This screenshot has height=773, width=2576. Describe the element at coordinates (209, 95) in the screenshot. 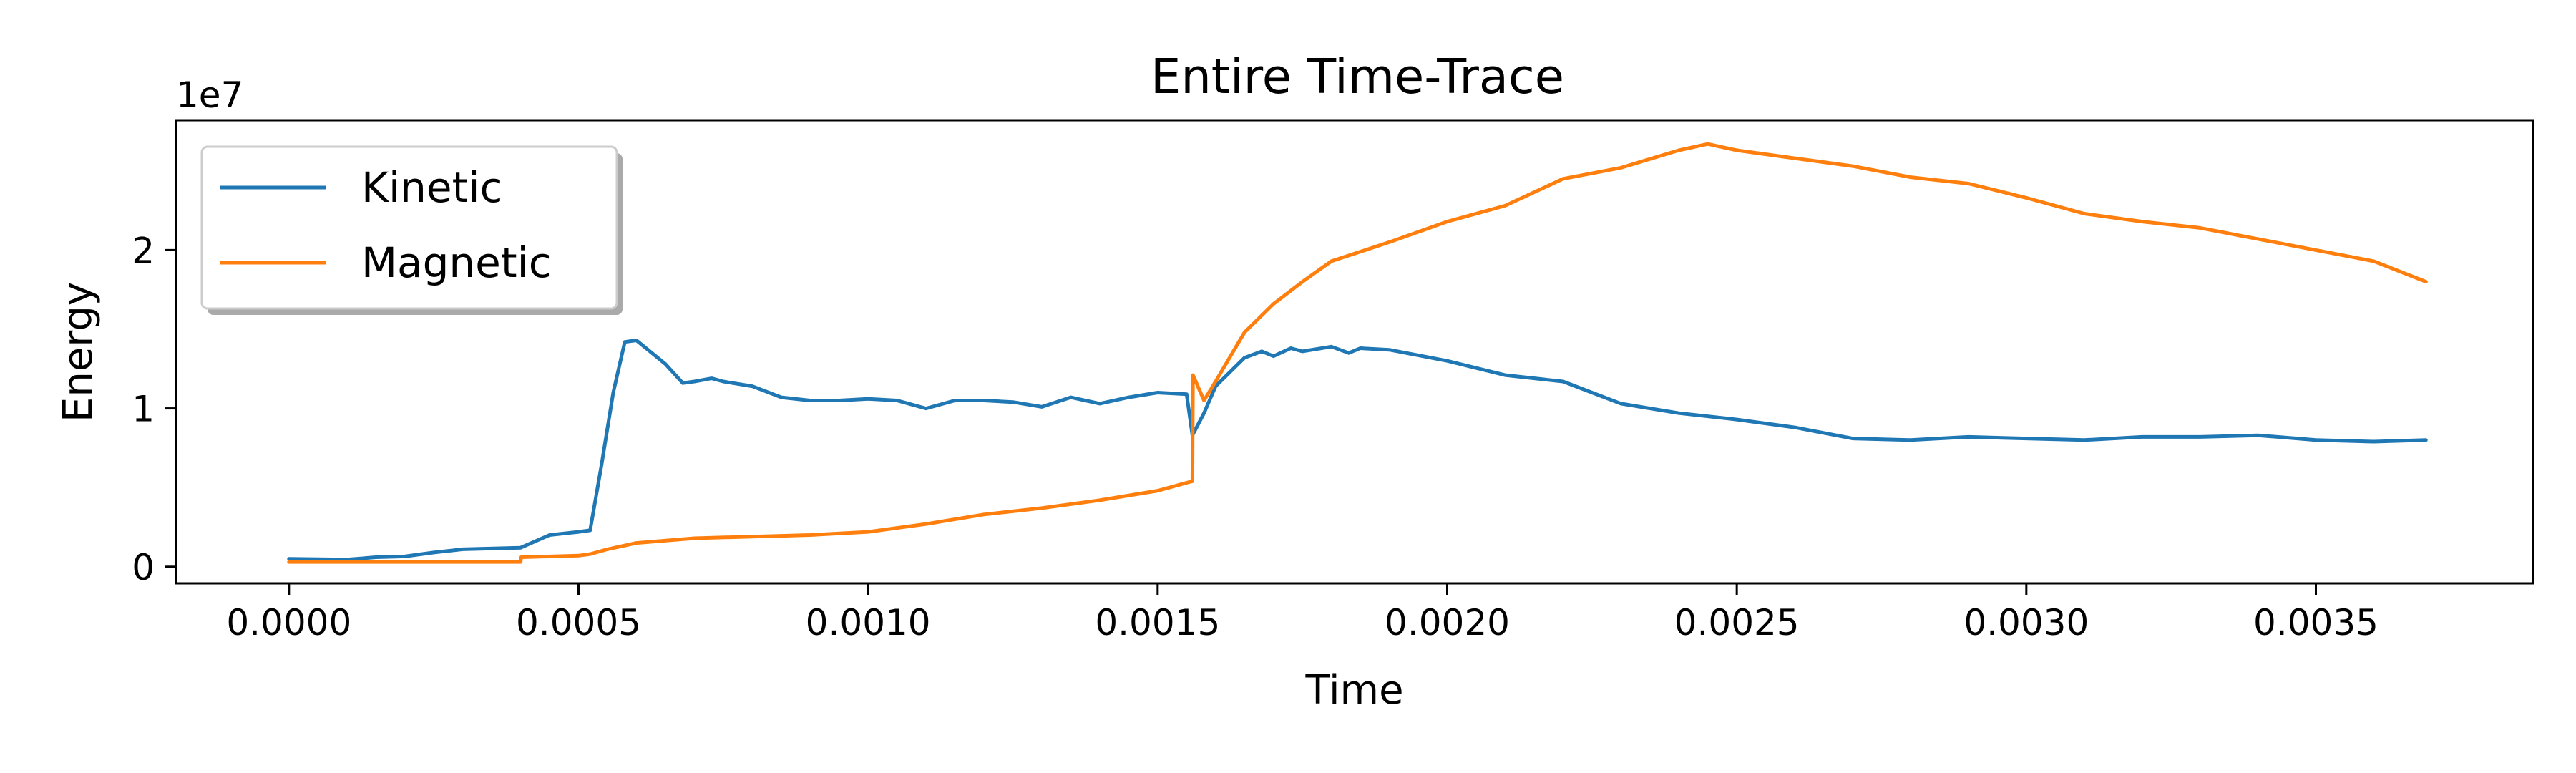

I see `y-offset-label: 1e7` at that location.